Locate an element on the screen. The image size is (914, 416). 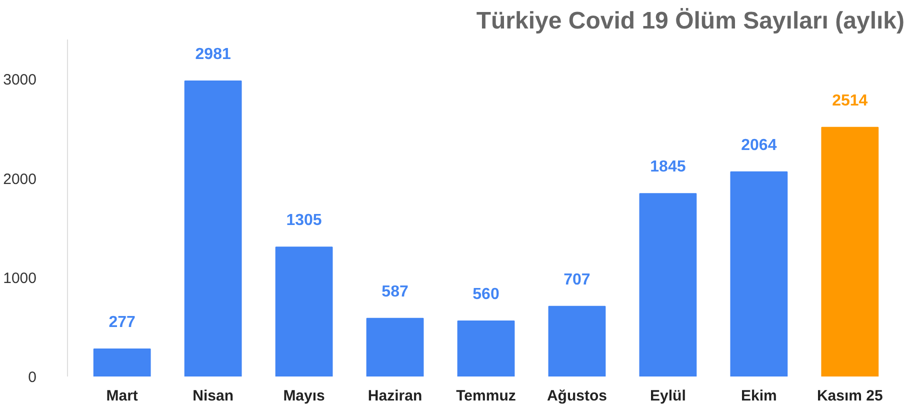
y-tick-label: 2000 is located at coordinates (20, 179).